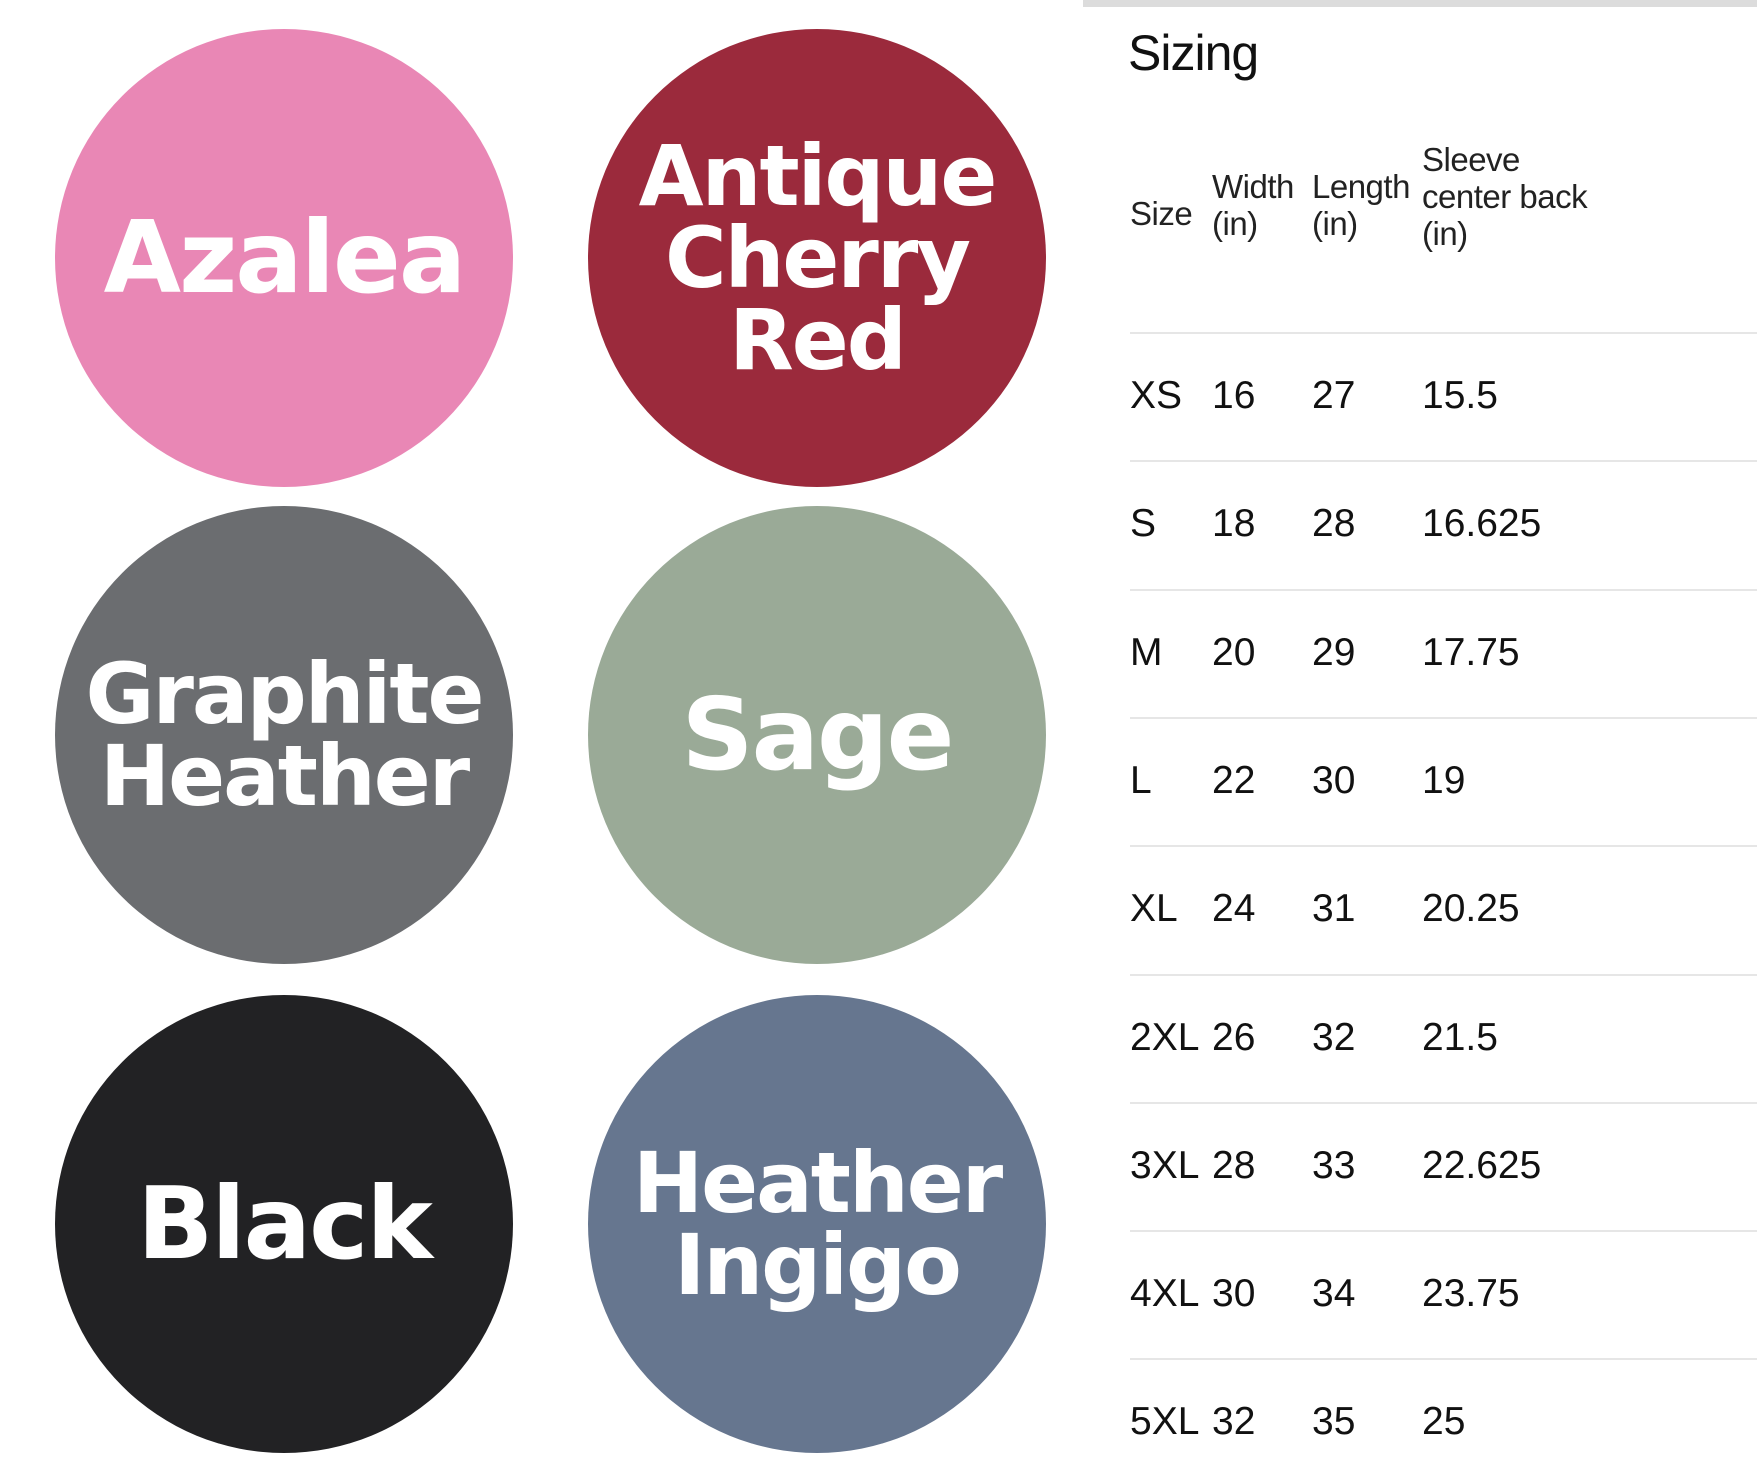 The height and width of the screenshot is (1474, 1757). What do you see at coordinates (1460, 1037) in the screenshot?
I see `cell-sleeve: 21.5` at bounding box center [1460, 1037].